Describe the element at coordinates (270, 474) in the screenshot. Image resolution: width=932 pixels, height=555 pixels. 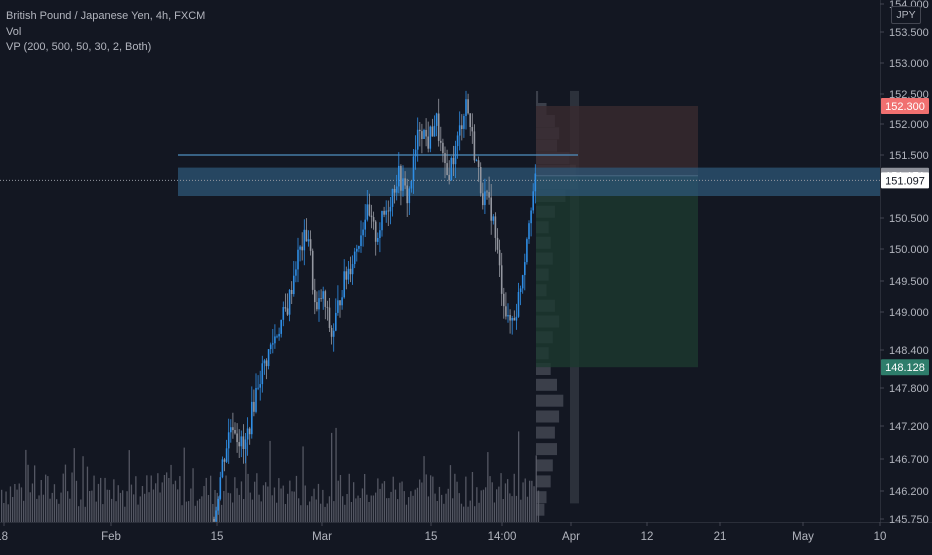
I see `volume-bars` at that location.